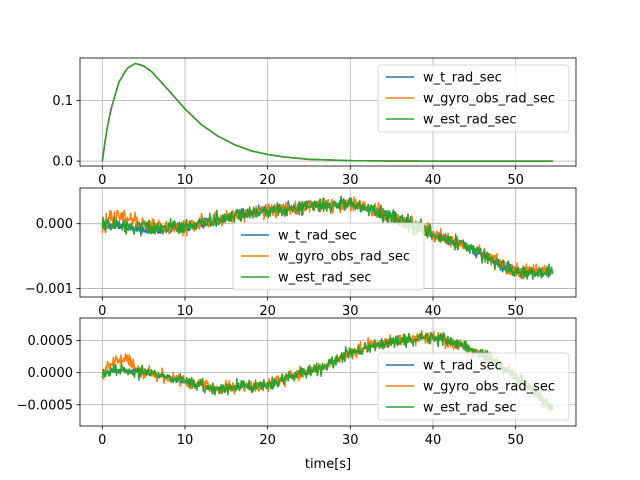  Describe the element at coordinates (49, 289) in the screenshot. I see `y-tick-label: −0.001` at that location.